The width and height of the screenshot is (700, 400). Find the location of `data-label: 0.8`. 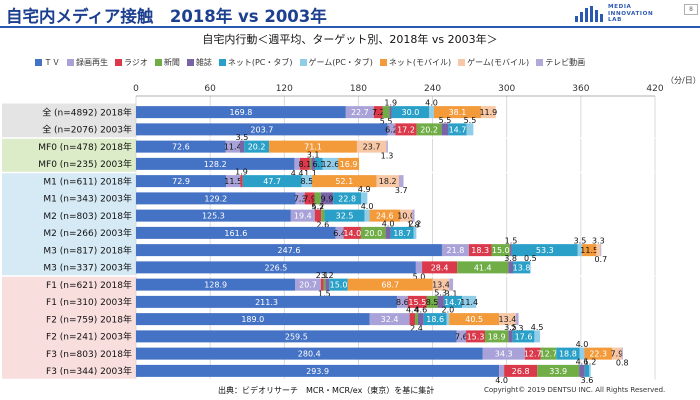

data-label: 0.8 is located at coordinates (622, 363).